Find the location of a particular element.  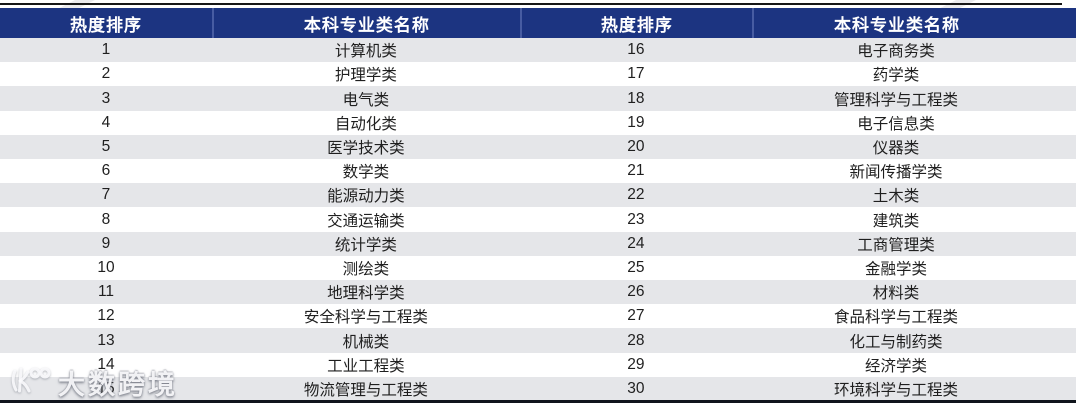

rank-left-cell: 8 is located at coordinates (106, 219).